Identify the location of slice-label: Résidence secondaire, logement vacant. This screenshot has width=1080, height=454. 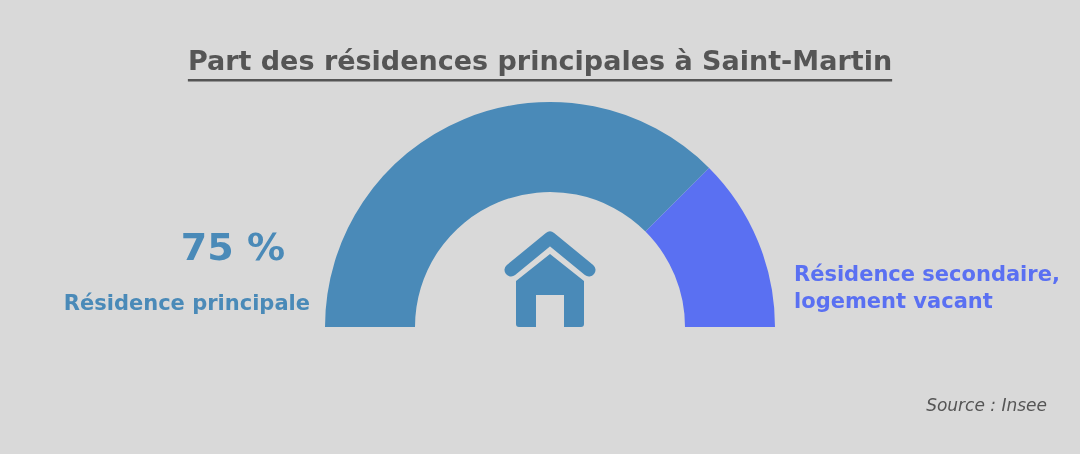
(927, 287).